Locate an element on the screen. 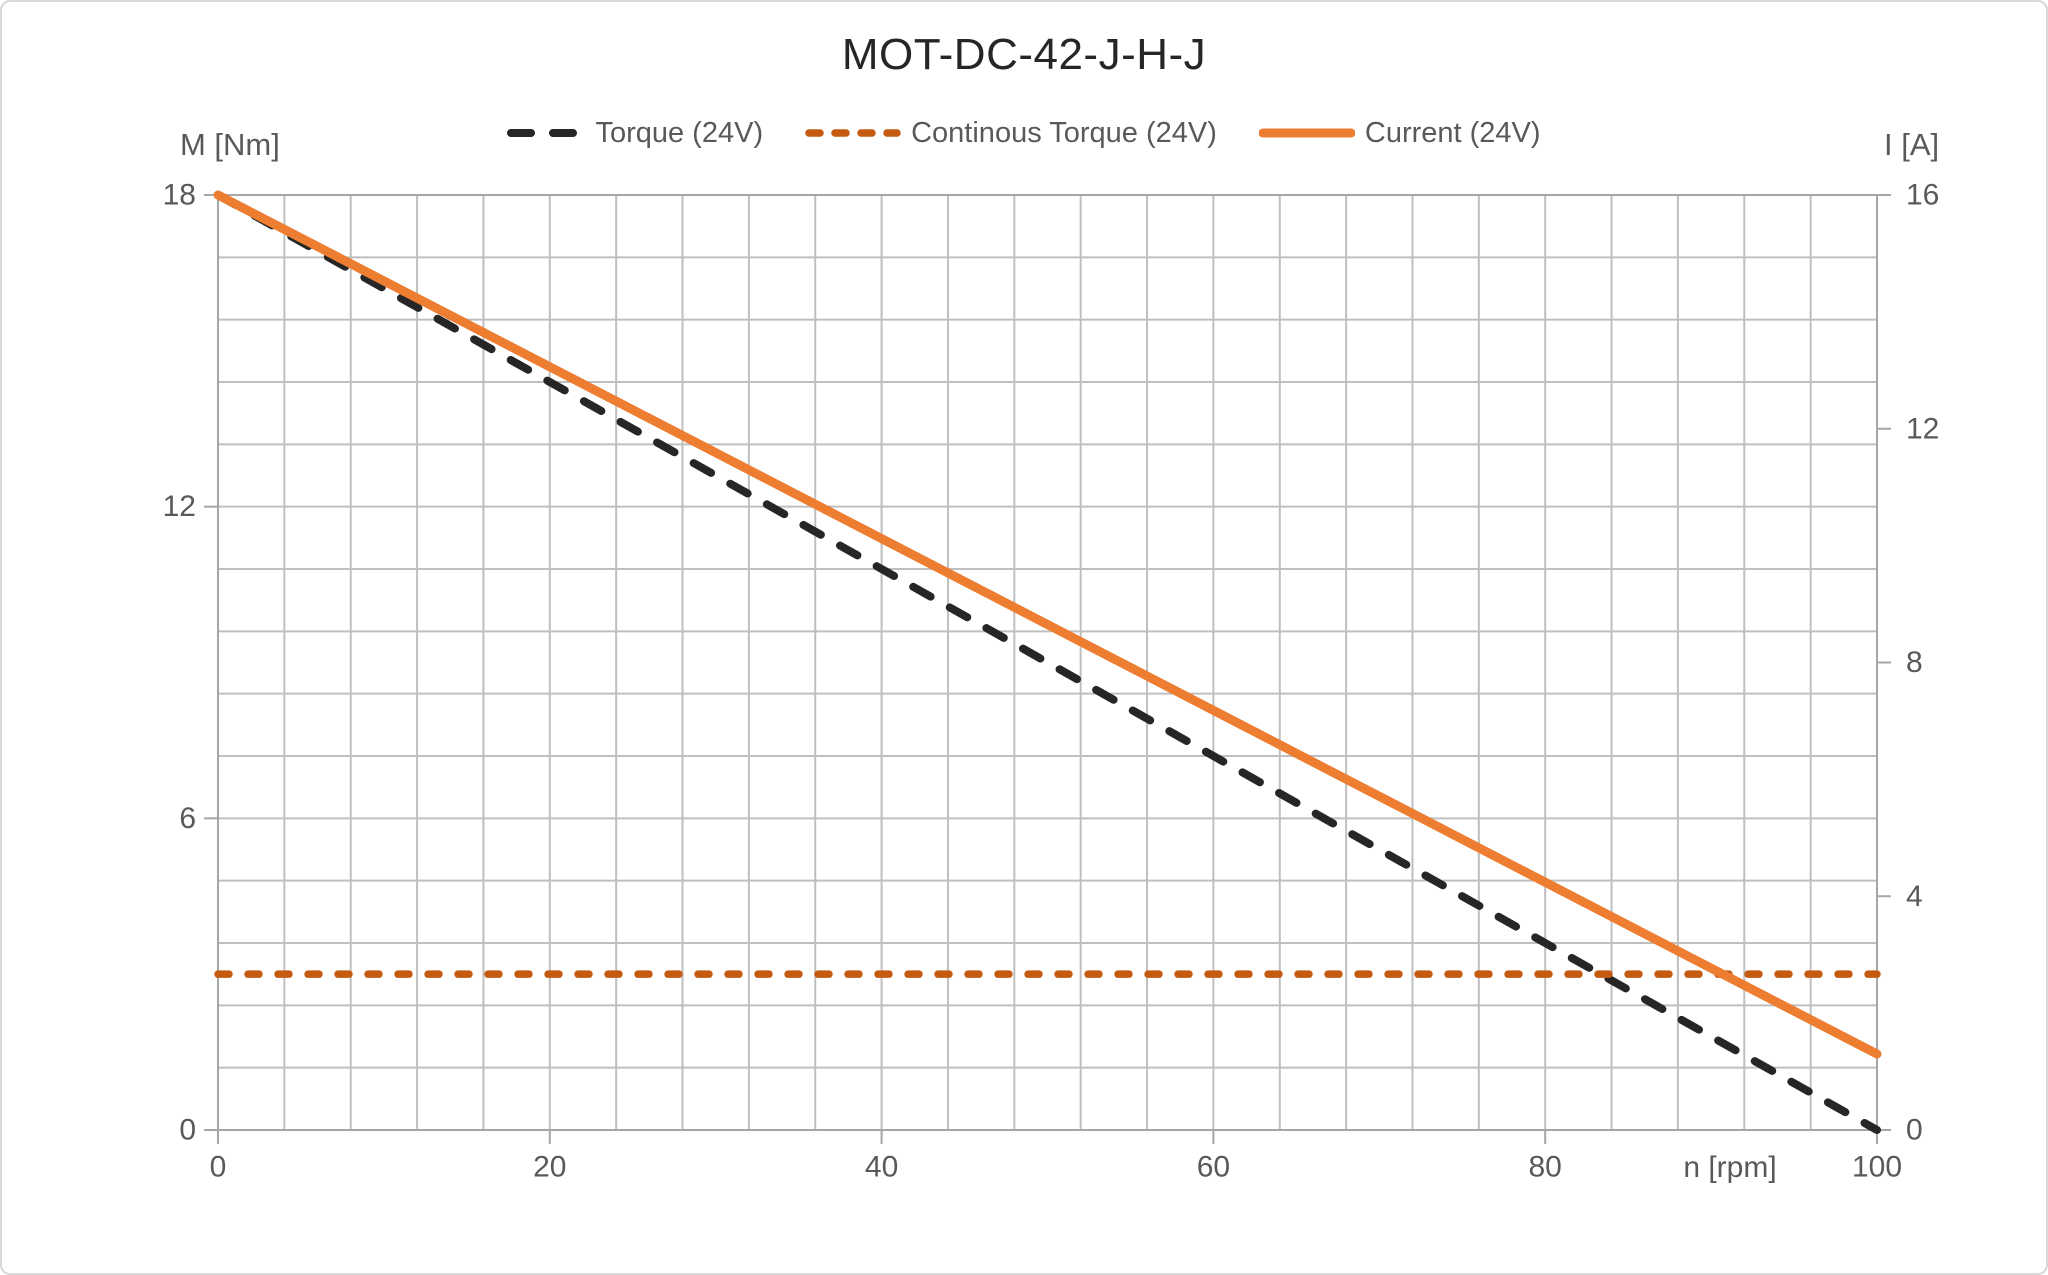  x-tick-label: 80 is located at coordinates (1545, 1167).